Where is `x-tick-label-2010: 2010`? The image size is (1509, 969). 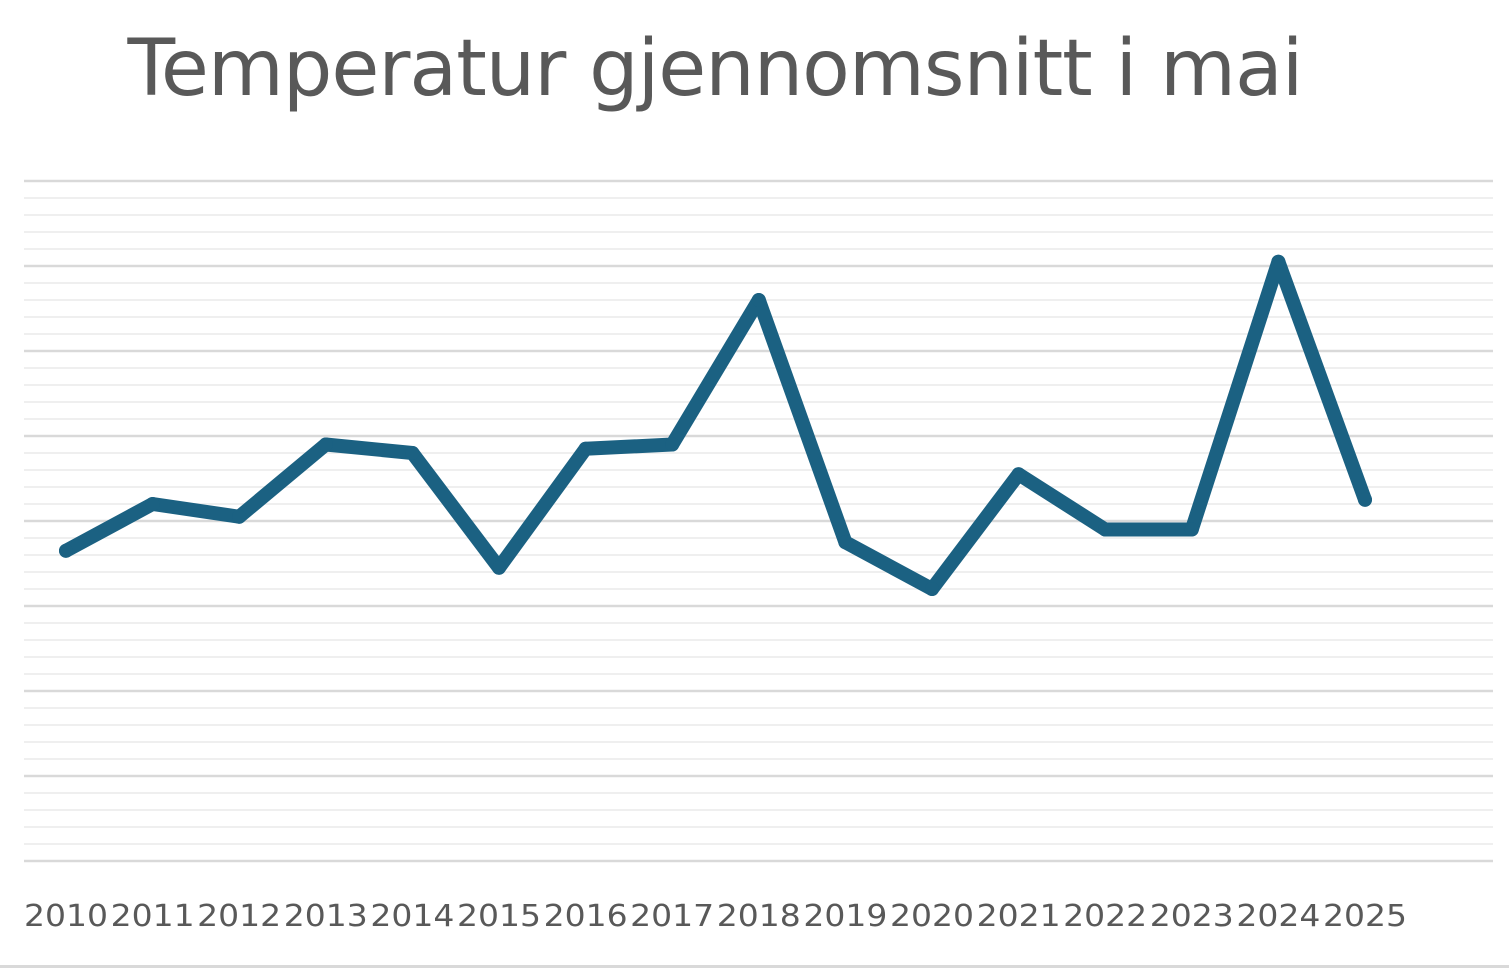
x-tick-label-2010: 2010 is located at coordinates (66, 916).